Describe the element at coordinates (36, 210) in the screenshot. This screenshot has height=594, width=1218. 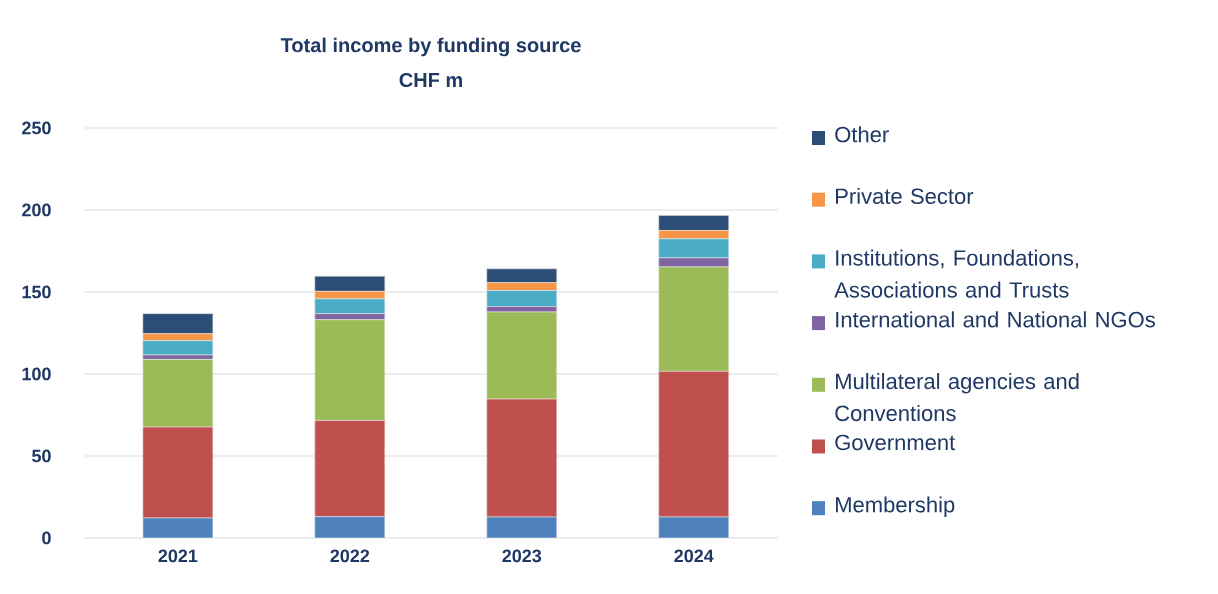
I see `y-tick-label: 200` at that location.